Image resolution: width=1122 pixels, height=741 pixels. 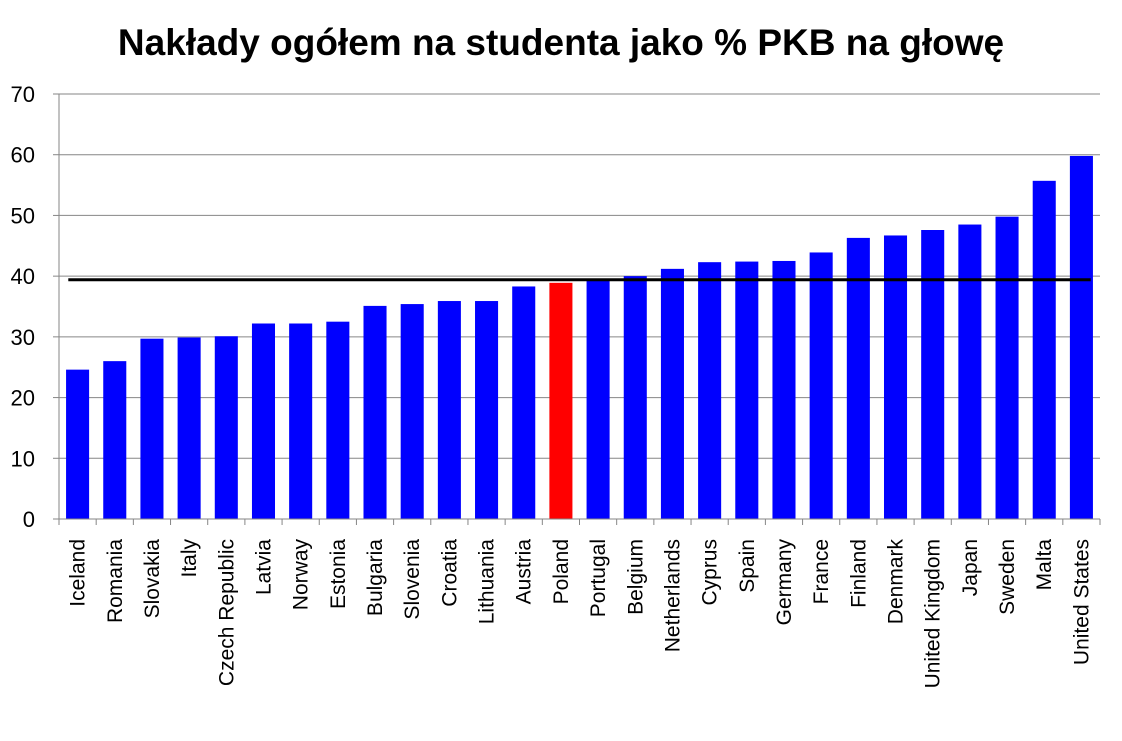 What do you see at coordinates (821, 571) in the screenshot?
I see `x-tick-label: France` at bounding box center [821, 571].